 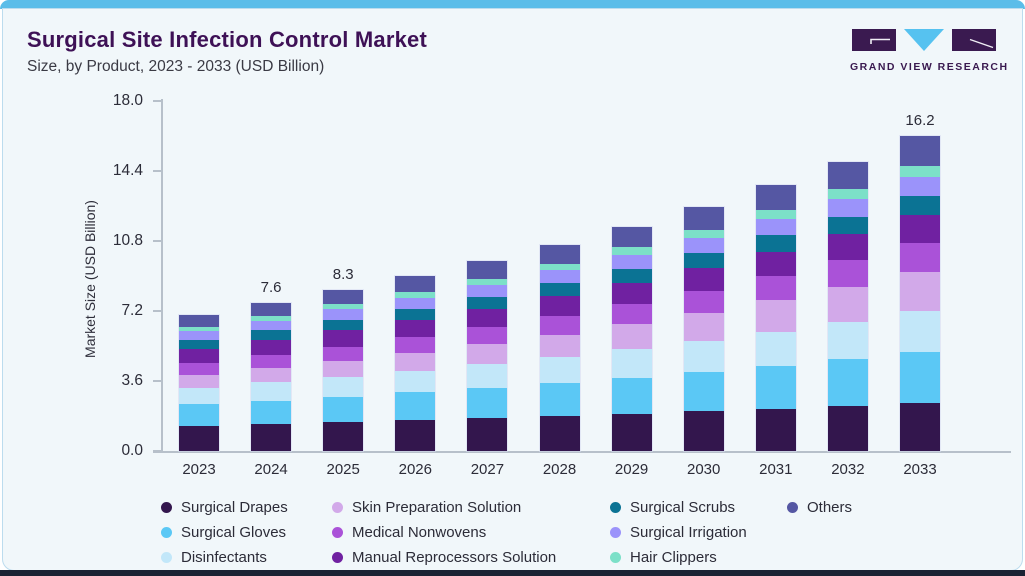 I want to click on legend-label-skin-preparation-solution: Skin Preparation Solution, so click(x=437, y=507).